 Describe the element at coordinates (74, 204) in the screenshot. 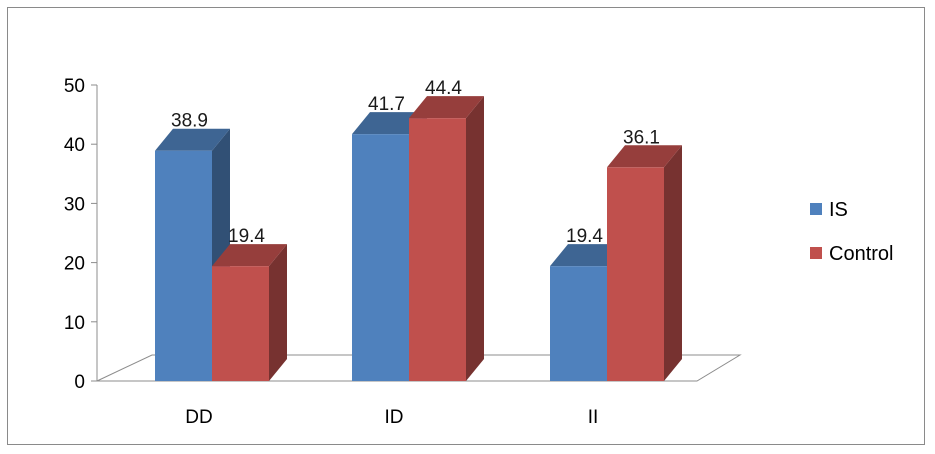

I see `y-tick-label: 30` at that location.